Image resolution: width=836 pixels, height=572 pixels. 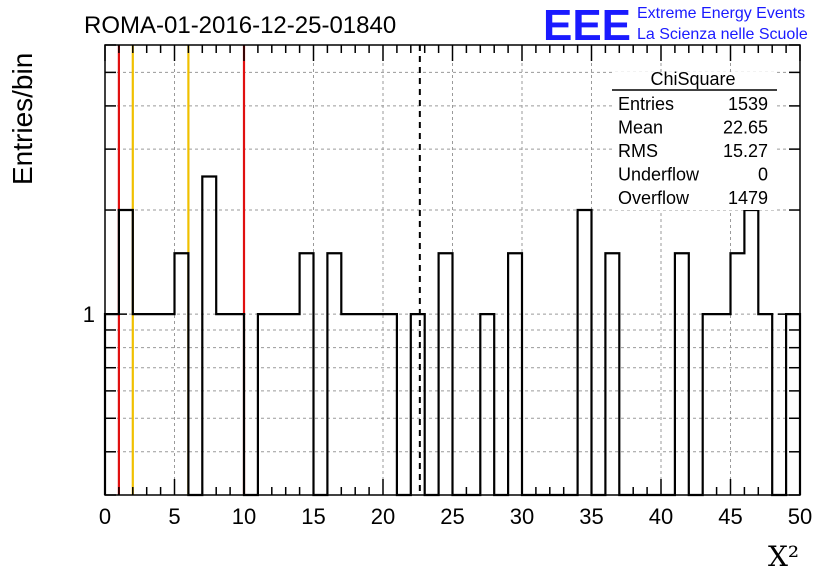 I want to click on stats-value: 15.27, so click(x=745, y=151).